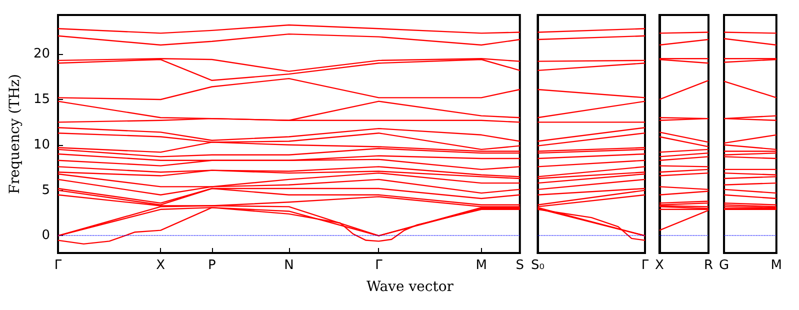 This screenshot has width=799, height=310. What do you see at coordinates (289, 265) in the screenshot?
I see `x-tick-label: N` at bounding box center [289, 265].